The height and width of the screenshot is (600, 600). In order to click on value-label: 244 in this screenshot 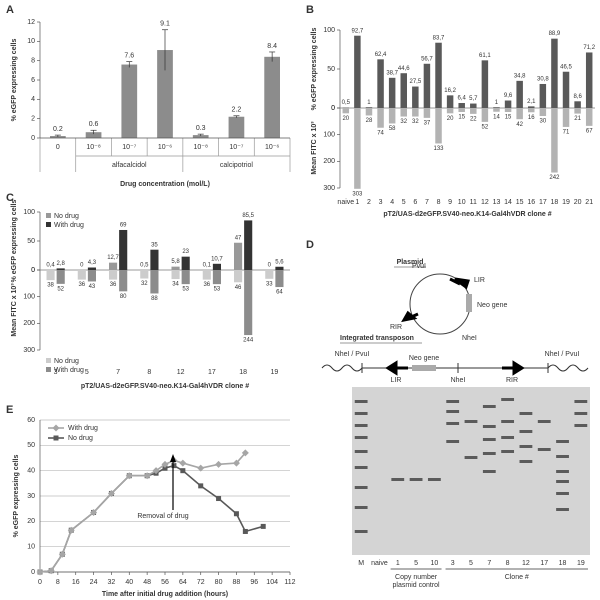, I will do `click(248, 341)`.